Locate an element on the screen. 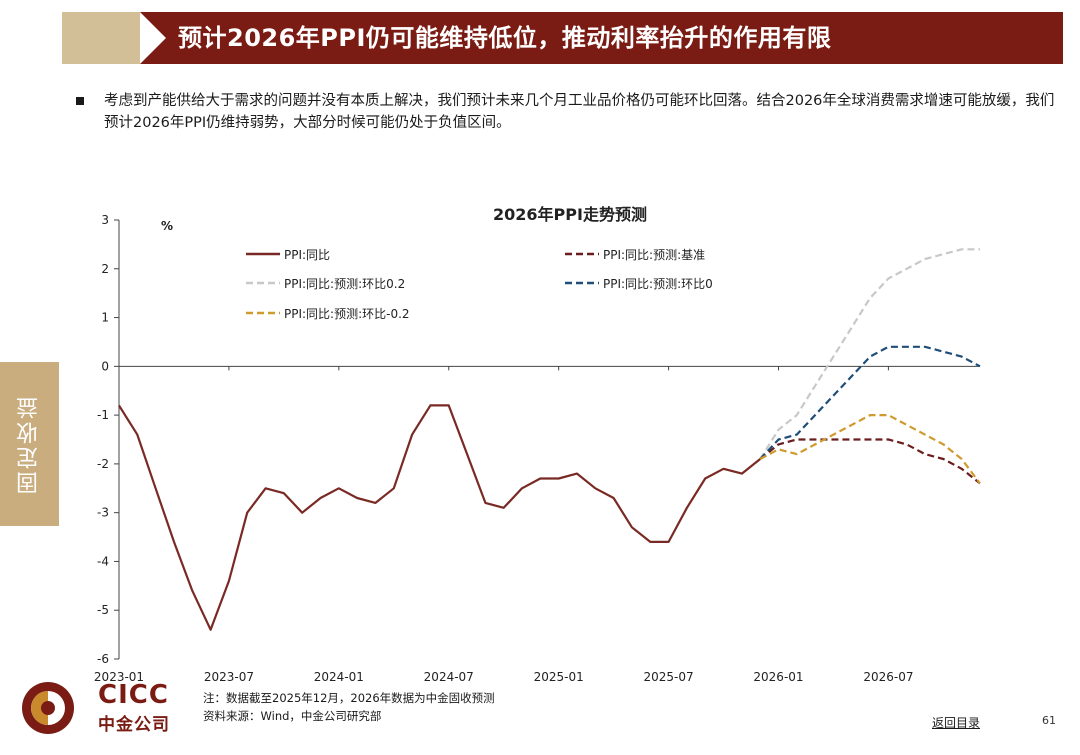 The height and width of the screenshot is (755, 1080). x-tick-label: 2026-07 is located at coordinates (888, 677).